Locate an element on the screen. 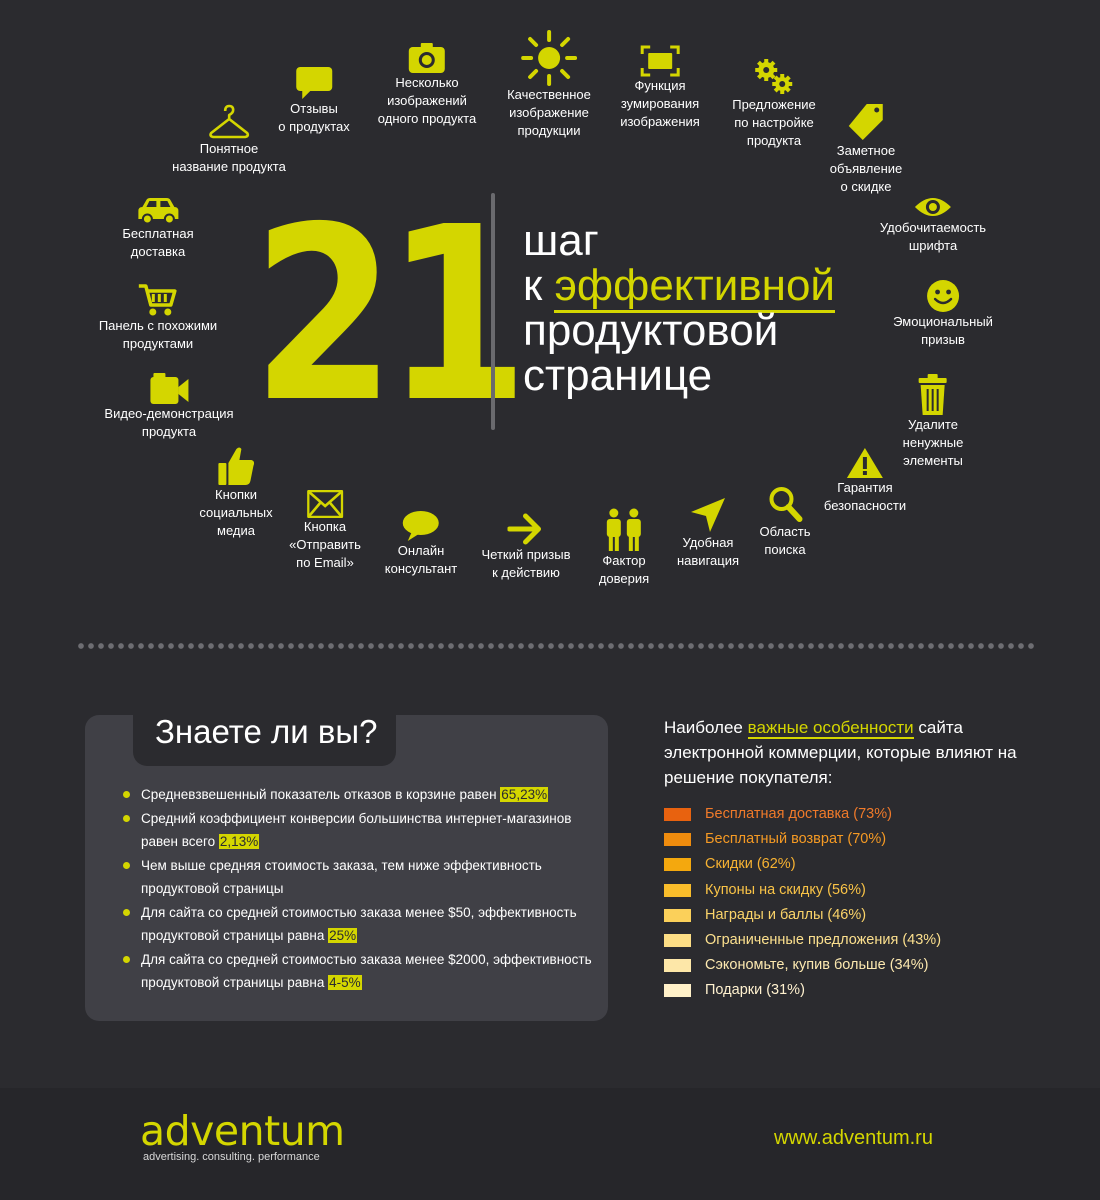 This screenshot has height=1200, width=1100. title-line-3: продуктовой is located at coordinates (651, 330).